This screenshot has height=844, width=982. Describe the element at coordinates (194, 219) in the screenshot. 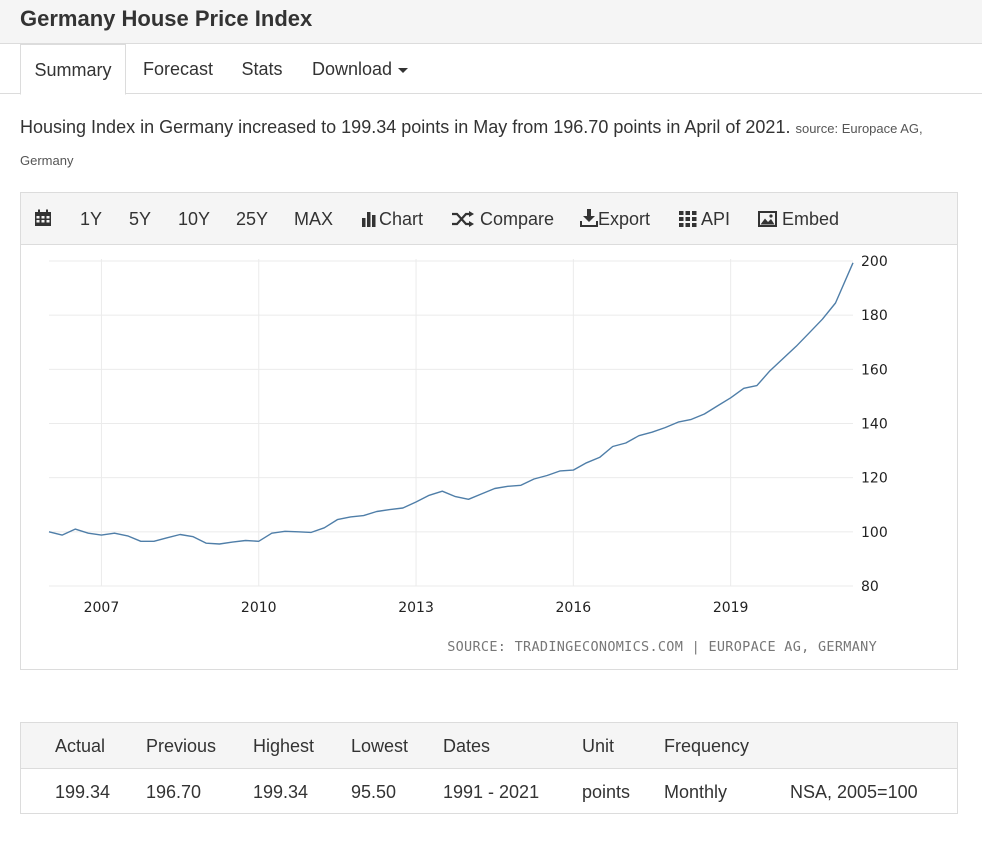

I see `range-10y-button: 10Y` at that location.